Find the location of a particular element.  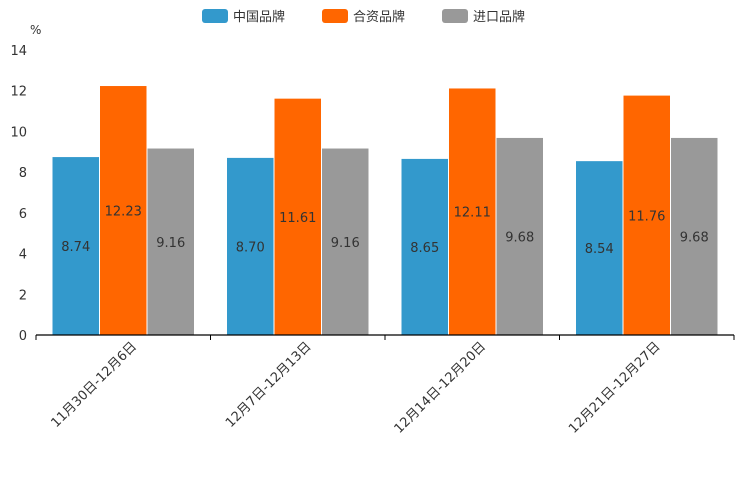

x-category-label: 11月30日-12月6日 is located at coordinates (94, 385).